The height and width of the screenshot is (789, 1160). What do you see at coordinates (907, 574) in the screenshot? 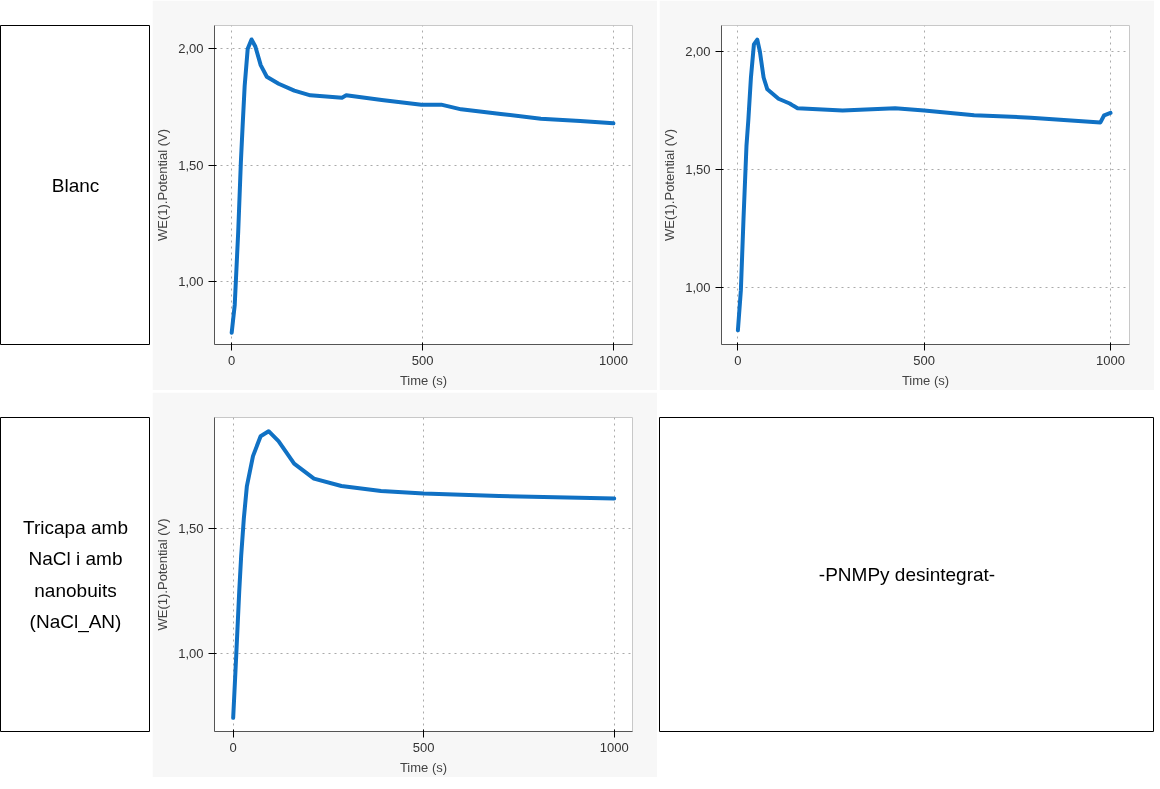
I see `text: -PNMPy desintegrat-` at bounding box center [907, 574].